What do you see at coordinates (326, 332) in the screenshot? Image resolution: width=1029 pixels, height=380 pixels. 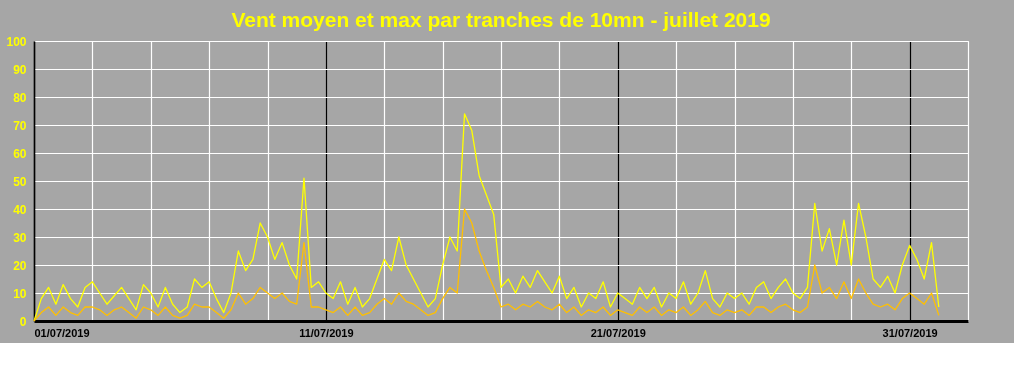 I see `x-tick-label: 11/07/2019` at bounding box center [326, 332].